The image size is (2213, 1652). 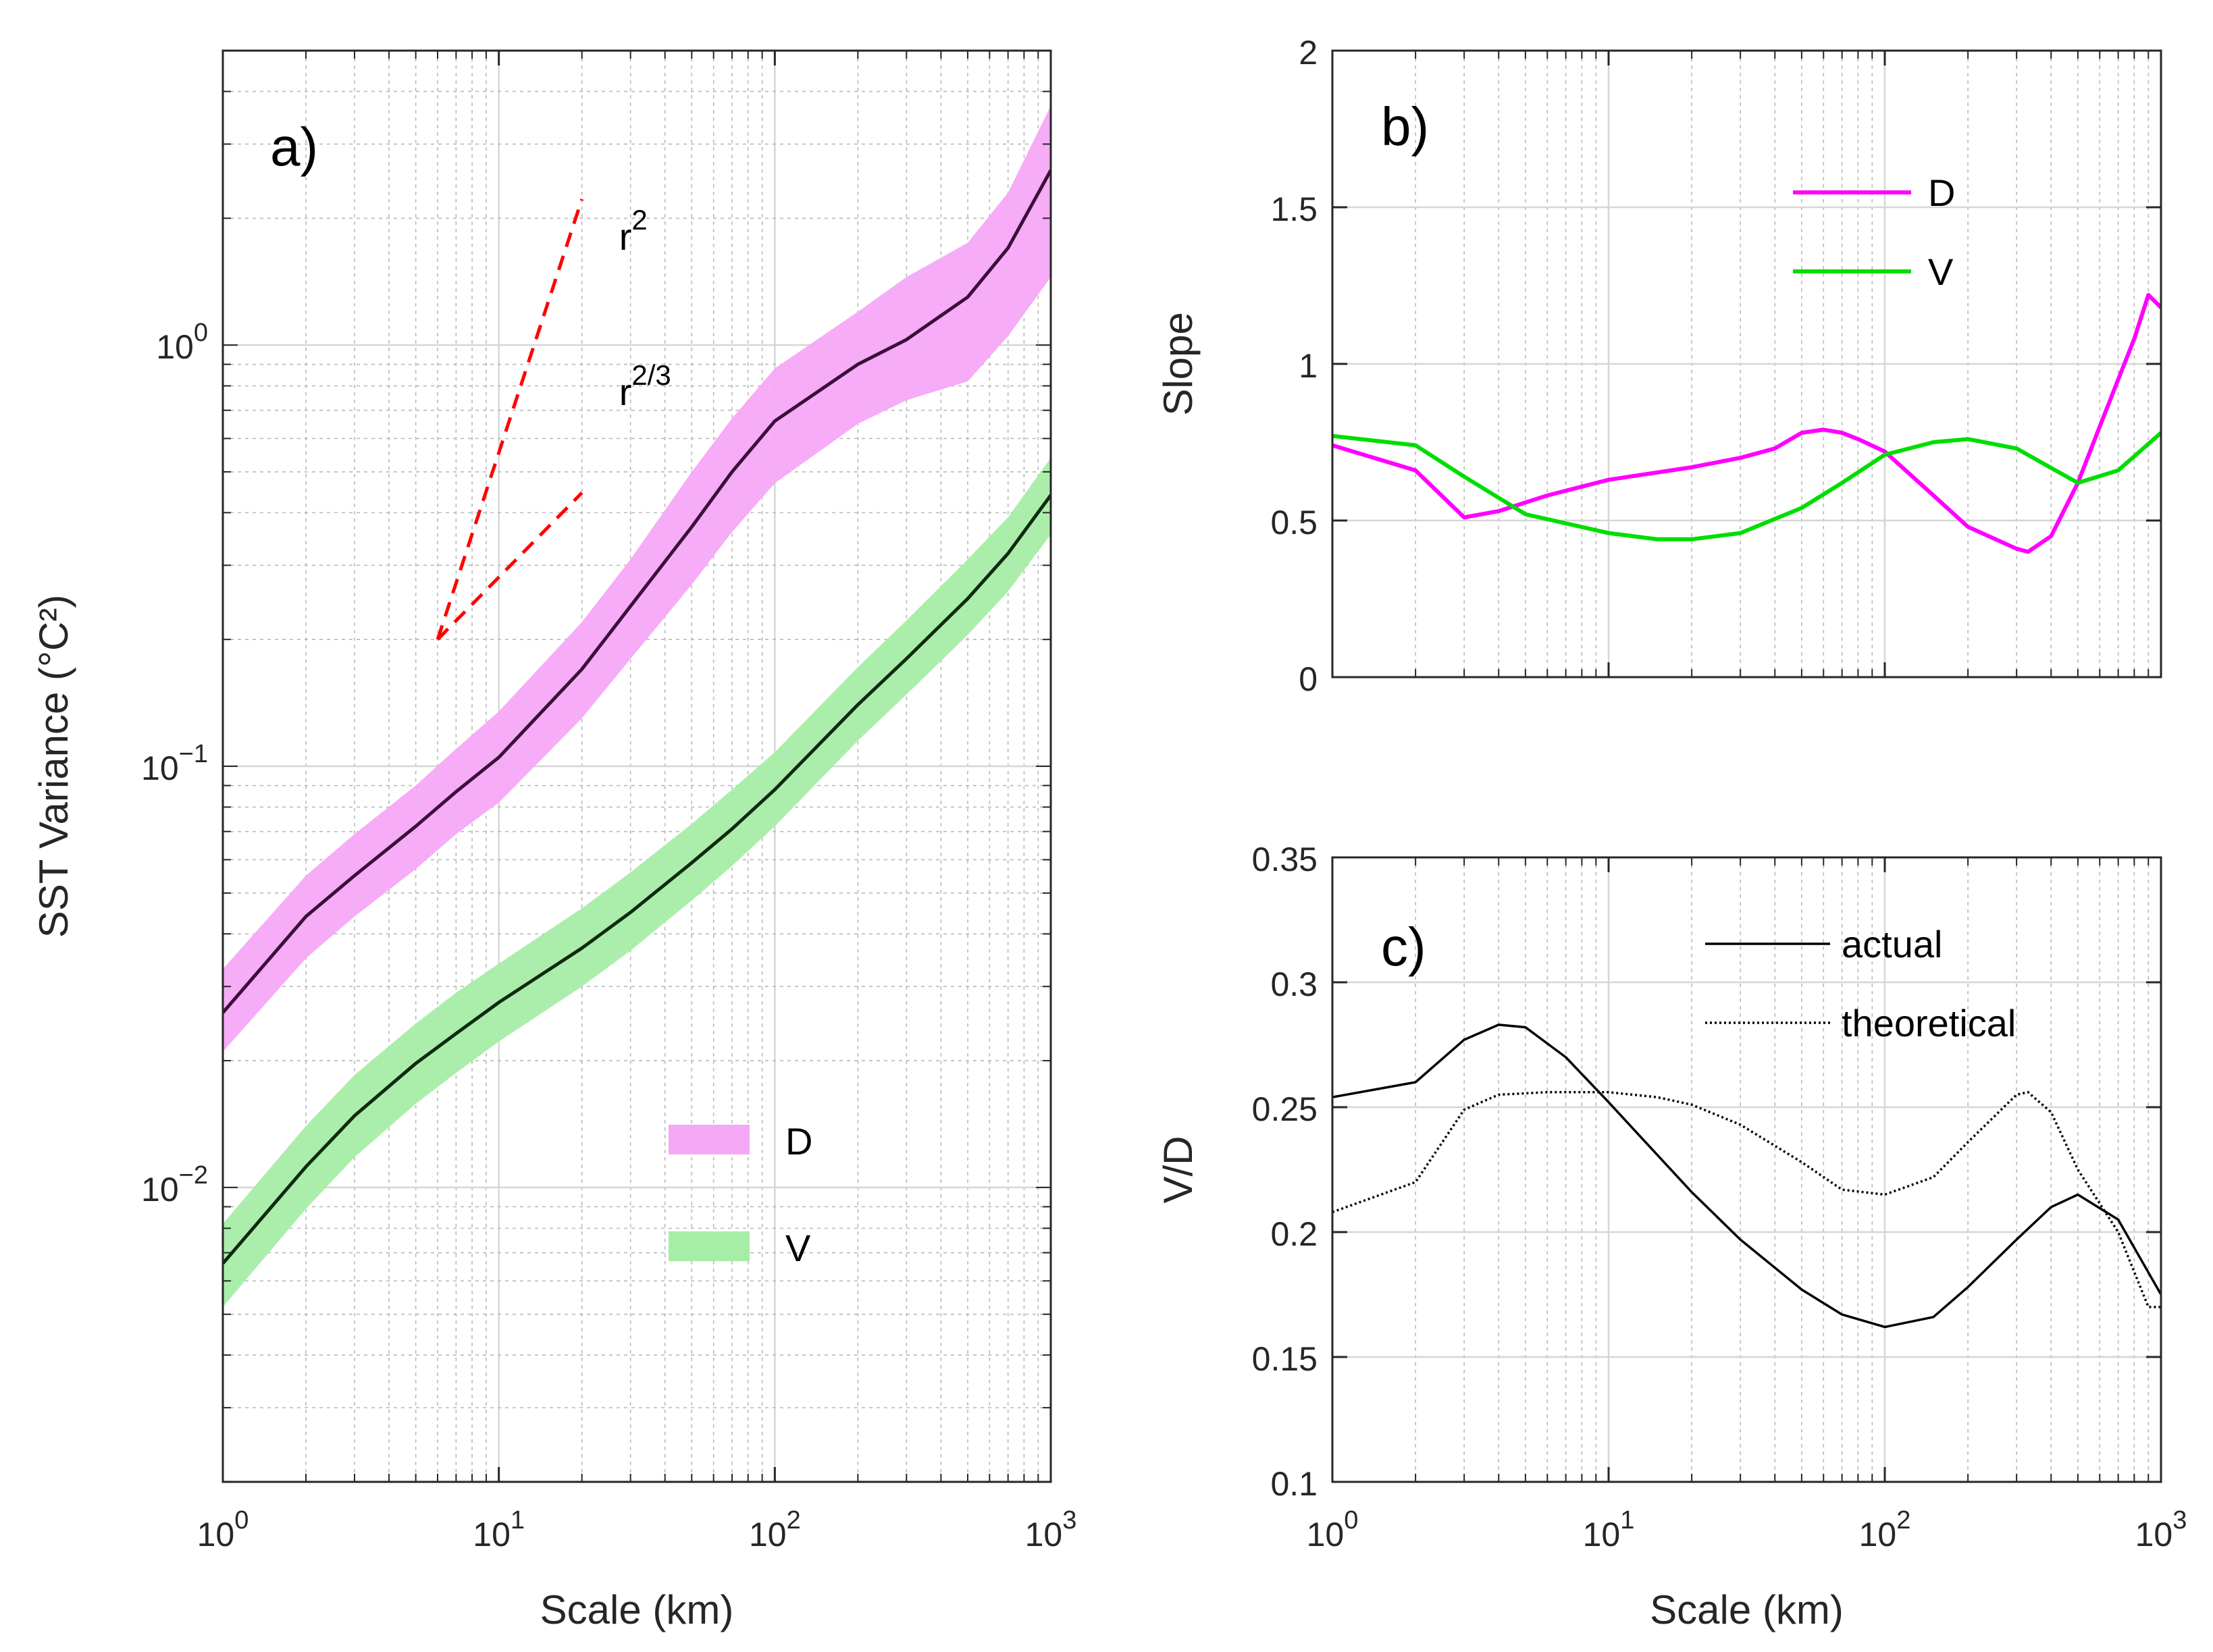 I want to click on reference-label-1: r2/3, so click(x=645, y=386).